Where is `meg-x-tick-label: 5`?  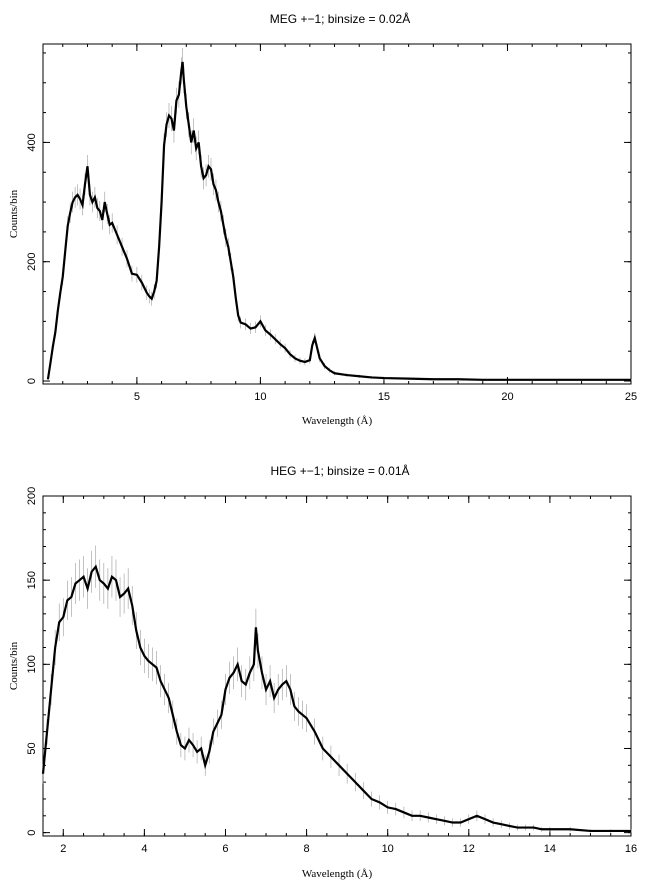
meg-x-tick-label: 5 is located at coordinates (137, 397).